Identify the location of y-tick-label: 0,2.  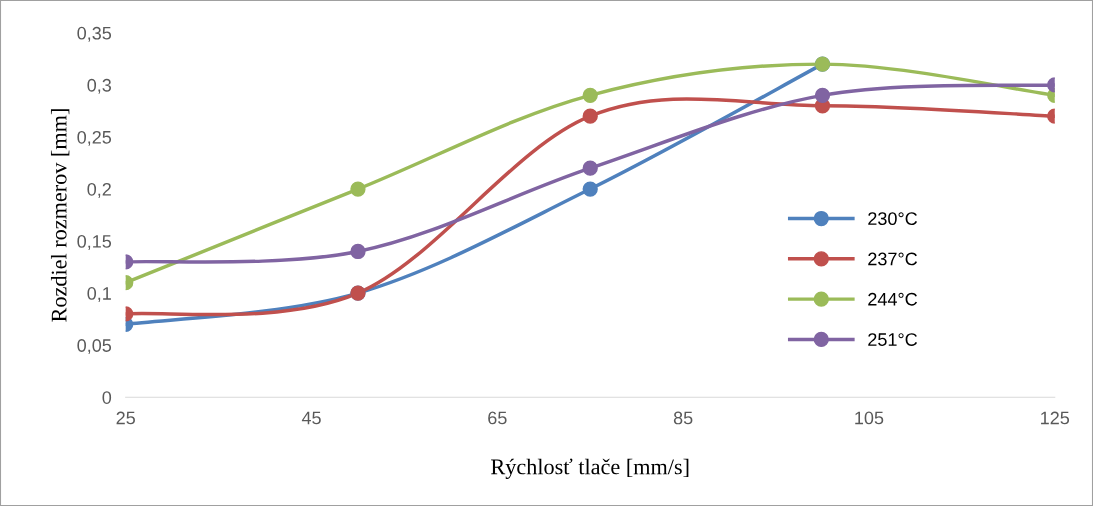
(99, 190).